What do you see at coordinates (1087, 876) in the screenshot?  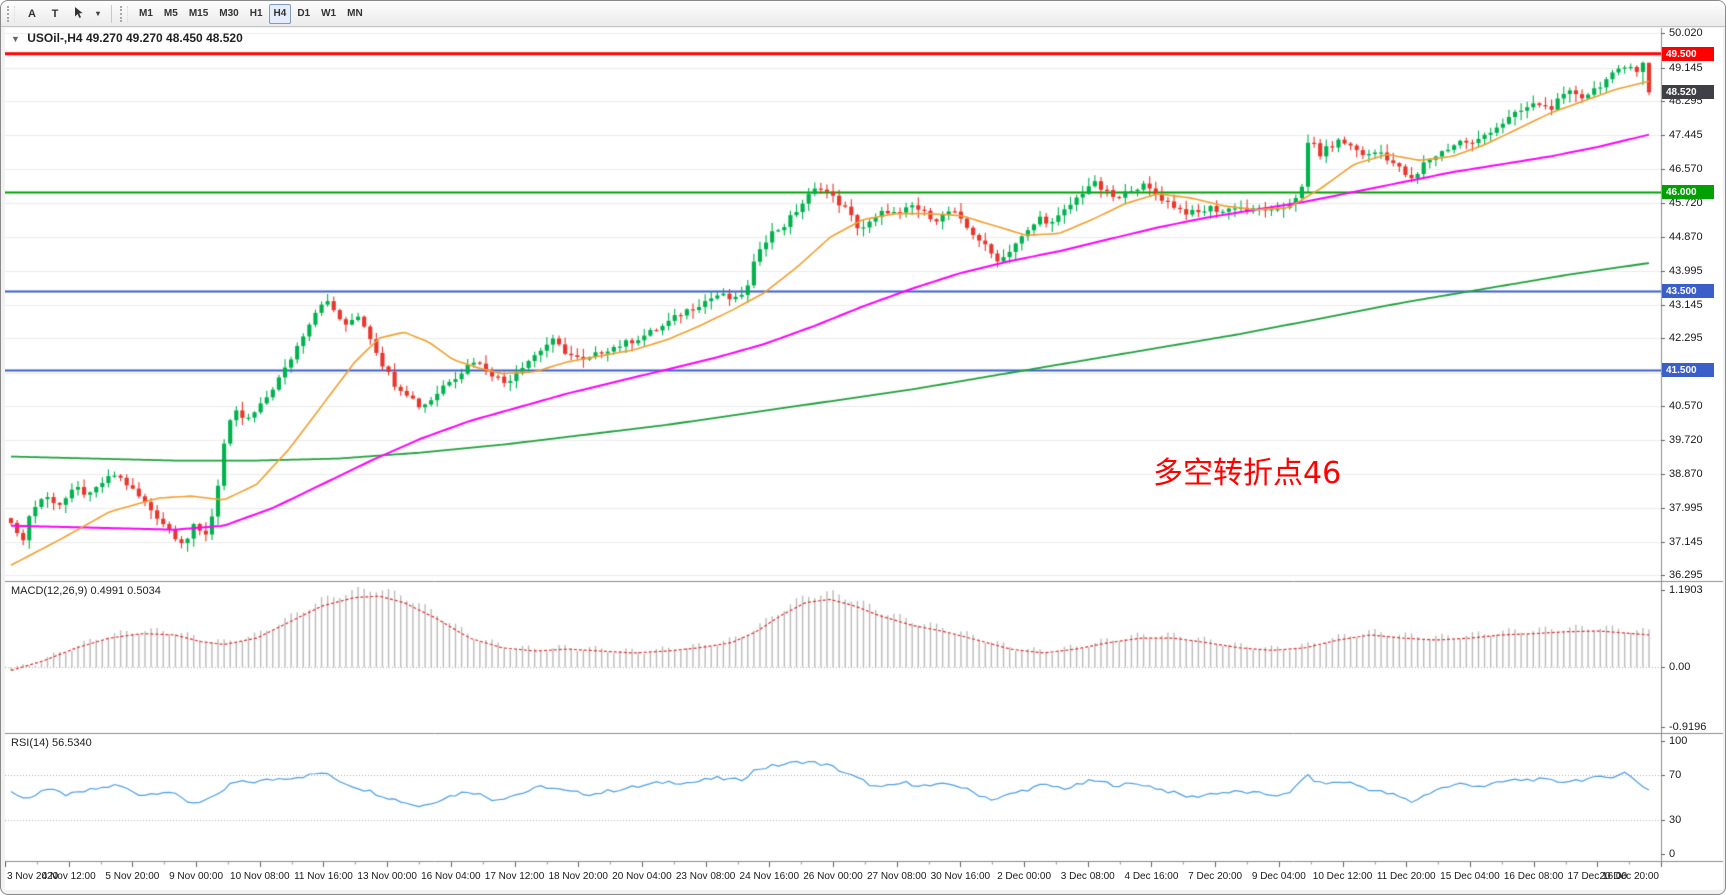 I see `time-axis-label: 3 Dec 08:00` at bounding box center [1087, 876].